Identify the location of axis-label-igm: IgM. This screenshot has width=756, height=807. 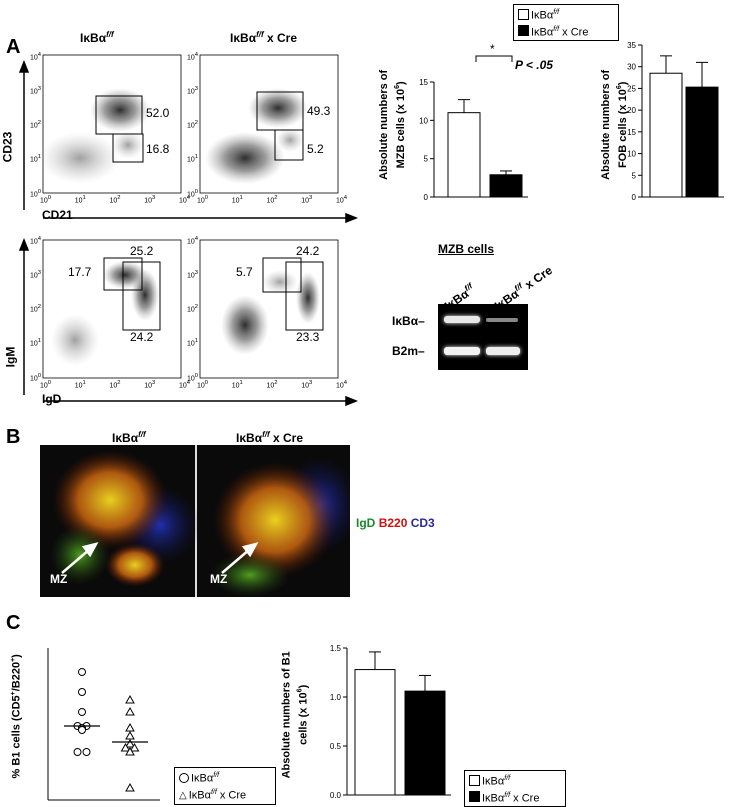
(10, 357).